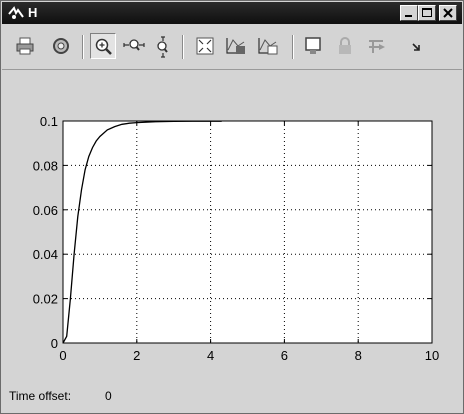 The image size is (464, 414). I want to click on toolbar, so click(232, 47).